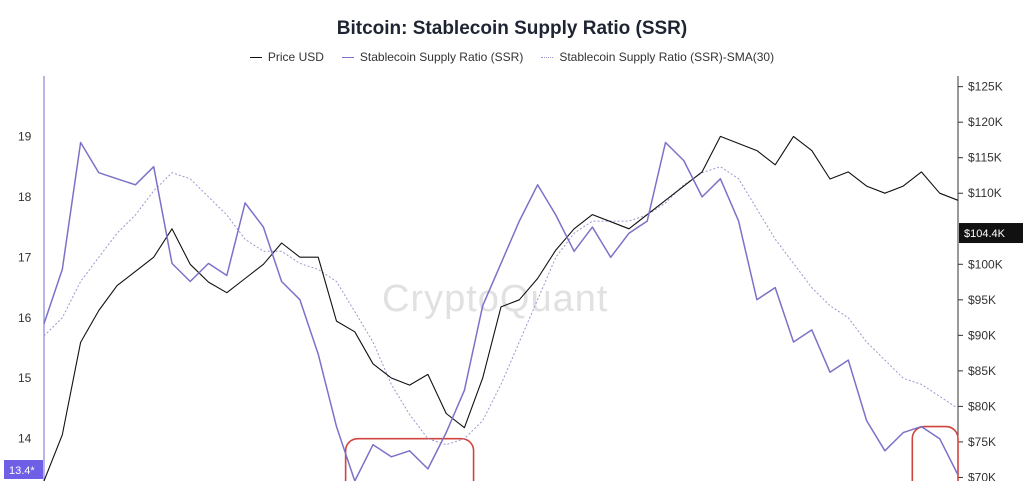 This screenshot has width=1024, height=481. Describe the element at coordinates (667, 57) in the screenshot. I see `legend-label-ssr-sma: Stablecoin Supply Ratio (SSR)-SMA(30)` at that location.